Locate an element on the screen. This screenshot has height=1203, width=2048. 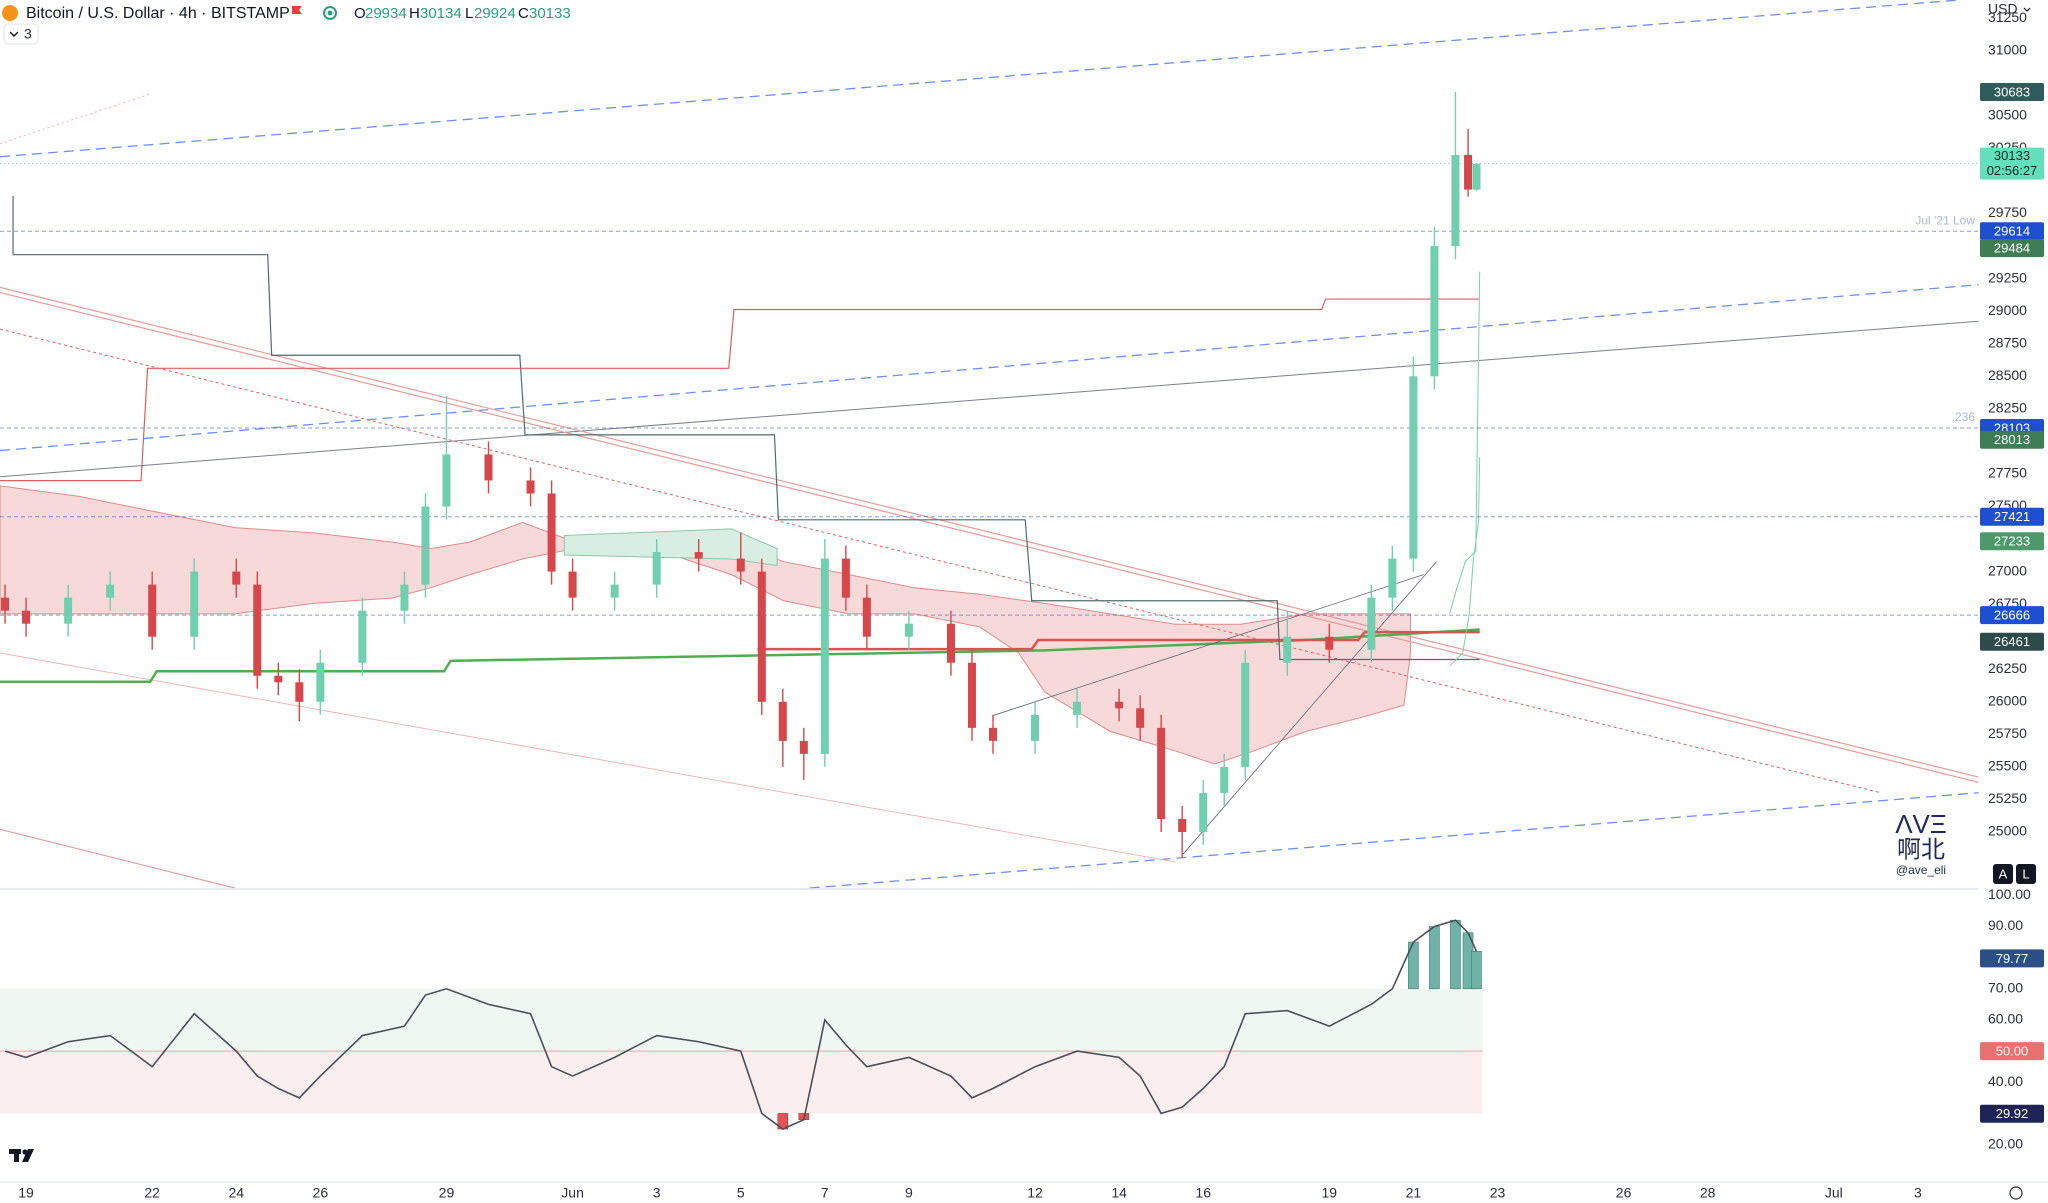
watermark-handle: @ave_eli is located at coordinates (1921, 870).